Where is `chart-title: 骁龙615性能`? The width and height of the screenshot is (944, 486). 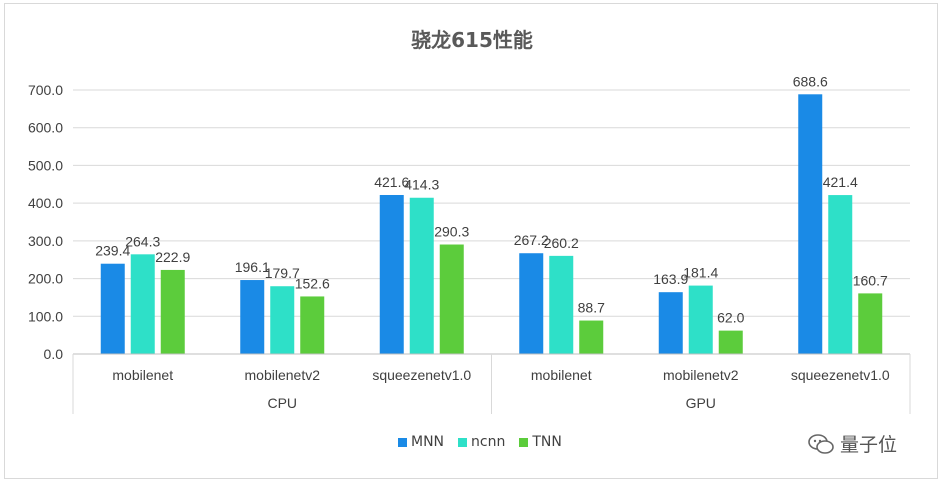
chart-title: 骁龙615性能 is located at coordinates (472, 40).